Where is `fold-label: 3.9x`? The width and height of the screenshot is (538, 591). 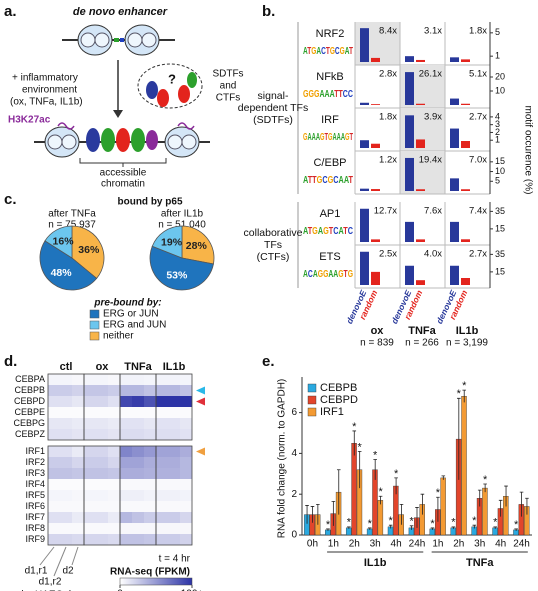
fold-label: 3.9x is located at coordinates (433, 117).